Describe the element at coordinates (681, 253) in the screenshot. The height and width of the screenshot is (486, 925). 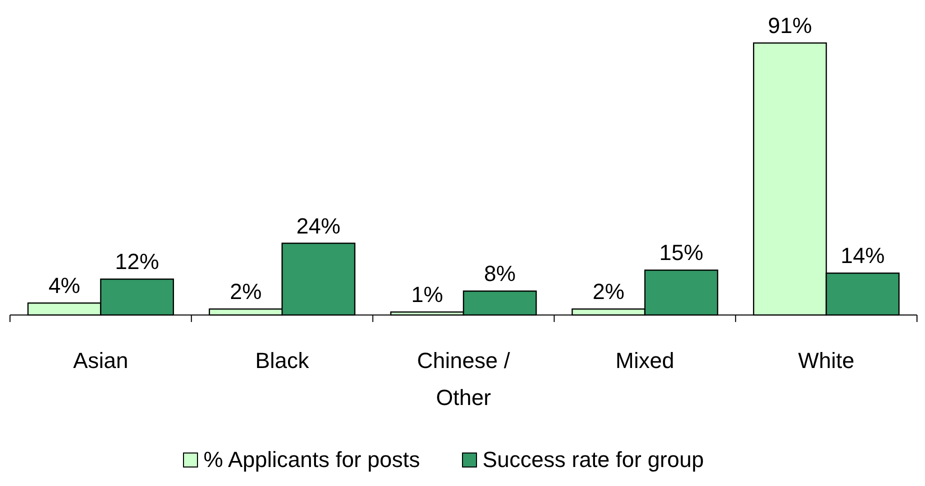
I see `data-label: 15%` at that location.